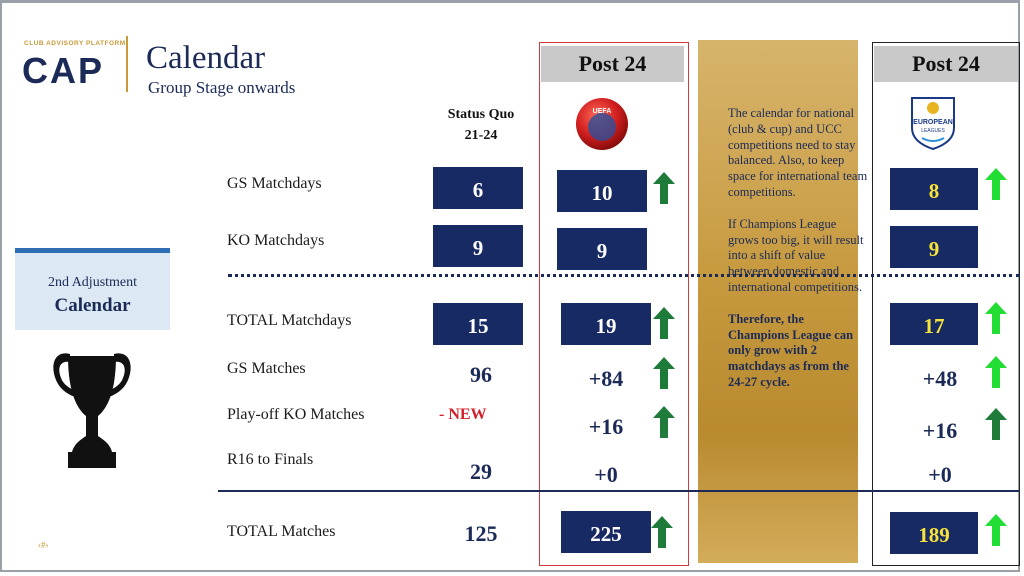 The image size is (1024, 576). Describe the element at coordinates (43, 545) in the screenshot. I see `page-number: ‹#›` at that location.